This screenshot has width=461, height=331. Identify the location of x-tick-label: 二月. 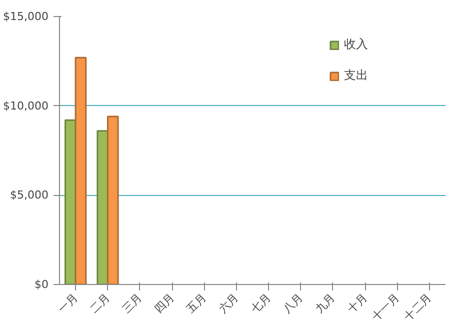
(100, 303).